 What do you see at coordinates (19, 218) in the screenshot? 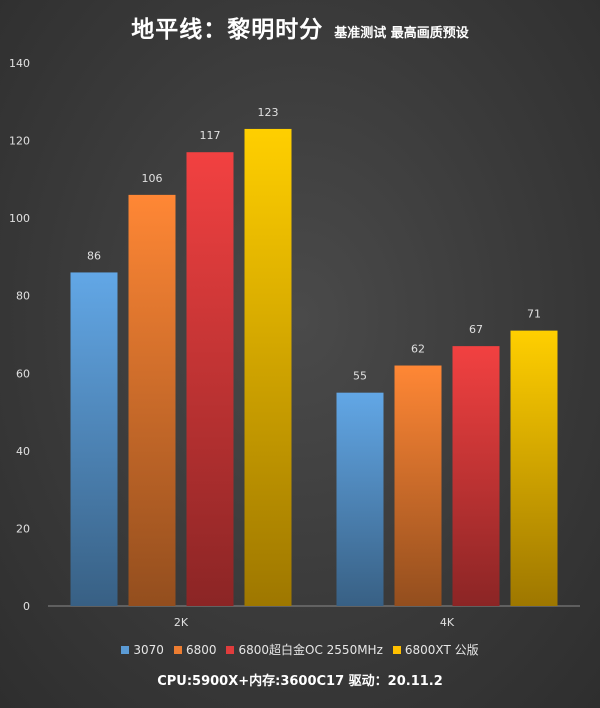
I see `y-tick-label: 100` at bounding box center [19, 218].